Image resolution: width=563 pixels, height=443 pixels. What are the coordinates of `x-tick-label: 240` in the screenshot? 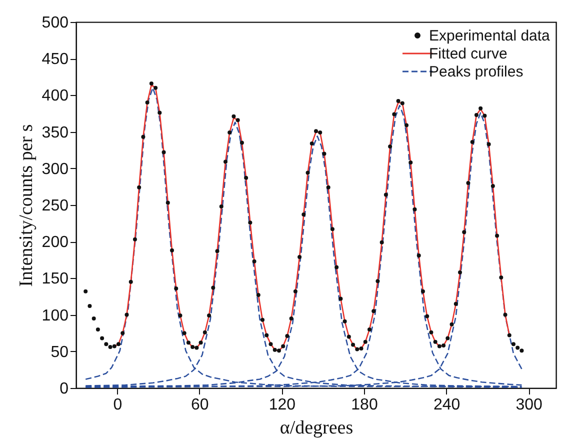 It's located at (446, 405).